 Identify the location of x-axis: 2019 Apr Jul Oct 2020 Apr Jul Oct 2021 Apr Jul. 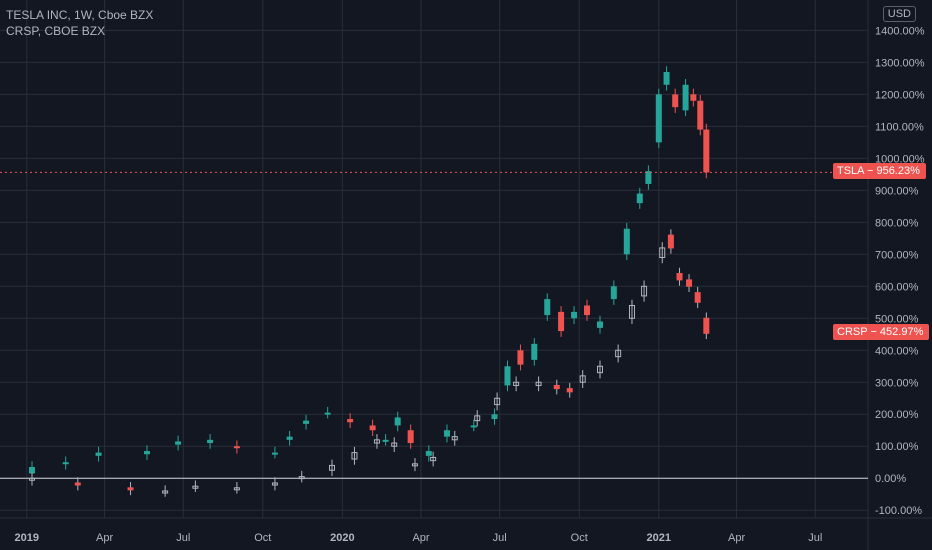
(419, 538).